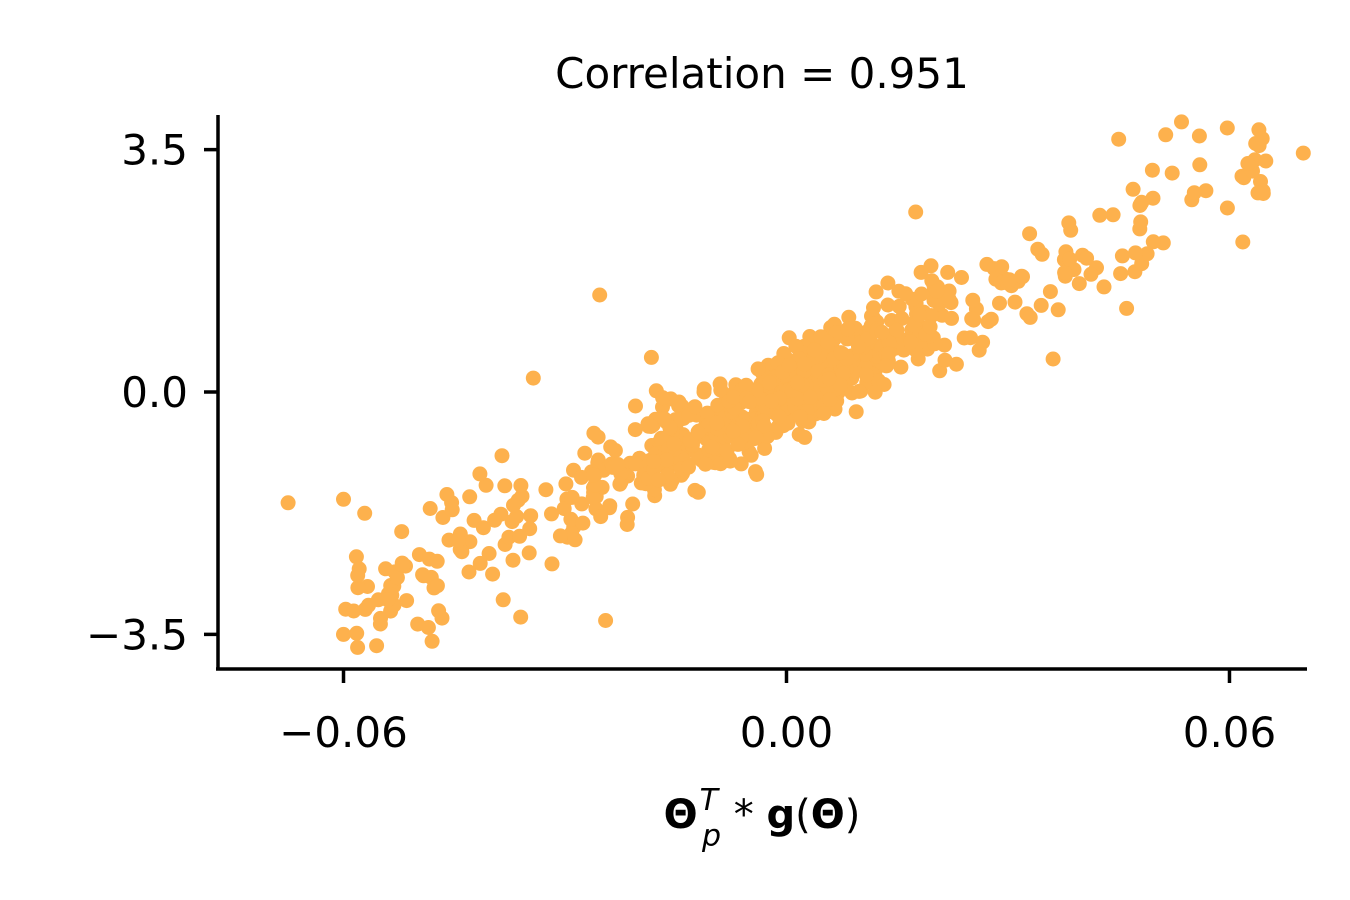 This screenshot has width=1350, height=900. What do you see at coordinates (853, 815) in the screenshot?
I see `x-label-close-paren: )` at bounding box center [853, 815].